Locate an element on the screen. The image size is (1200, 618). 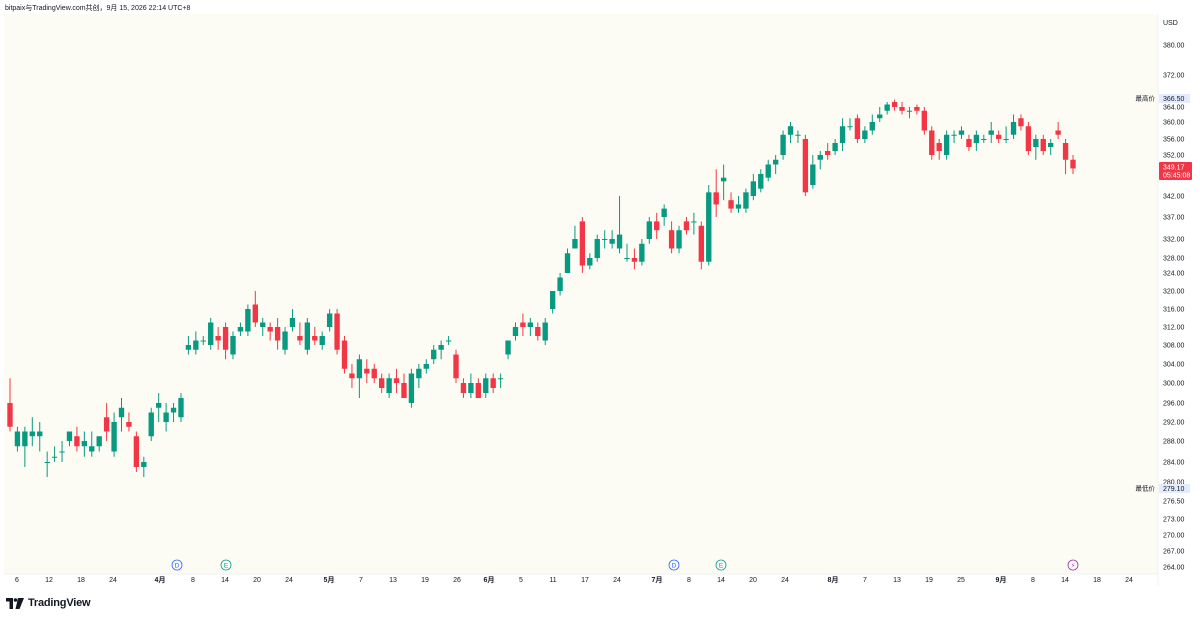
y-tick-label: 337.00 is located at coordinates (1174, 218).